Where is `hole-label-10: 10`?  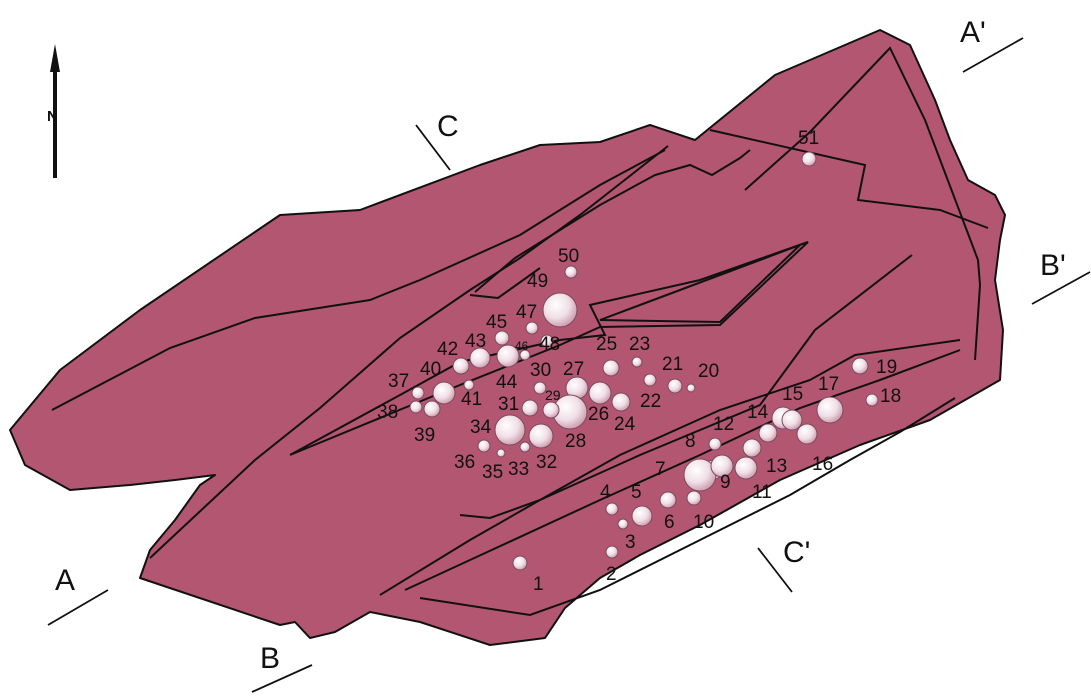 hole-label-10: 10 is located at coordinates (703, 522).